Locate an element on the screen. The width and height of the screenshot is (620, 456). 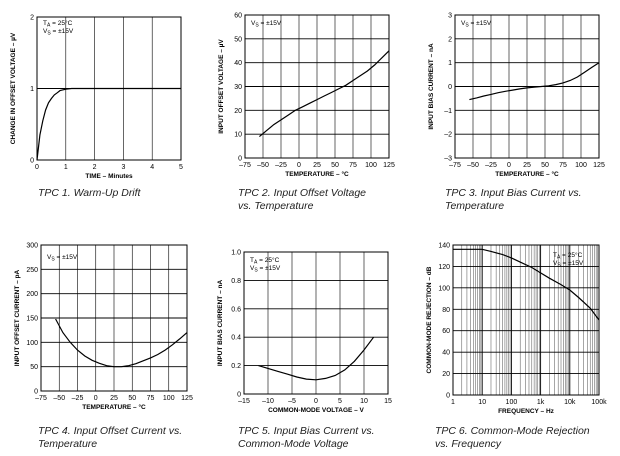
figure-caption: vs. Frequency is located at coordinates (468, 444).